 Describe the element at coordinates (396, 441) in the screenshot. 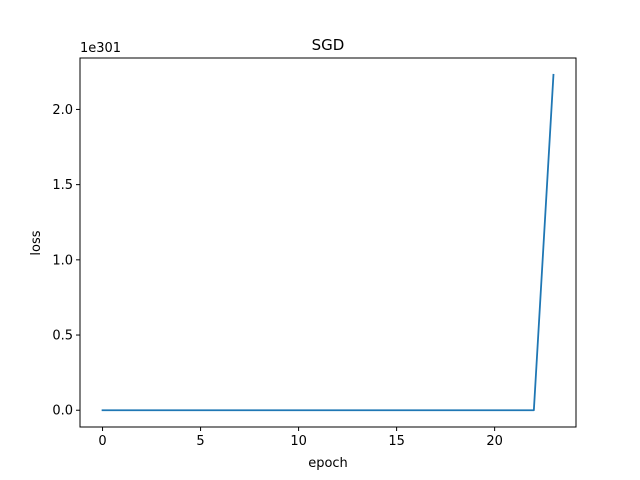

I see `x-tick-label: 15` at that location.